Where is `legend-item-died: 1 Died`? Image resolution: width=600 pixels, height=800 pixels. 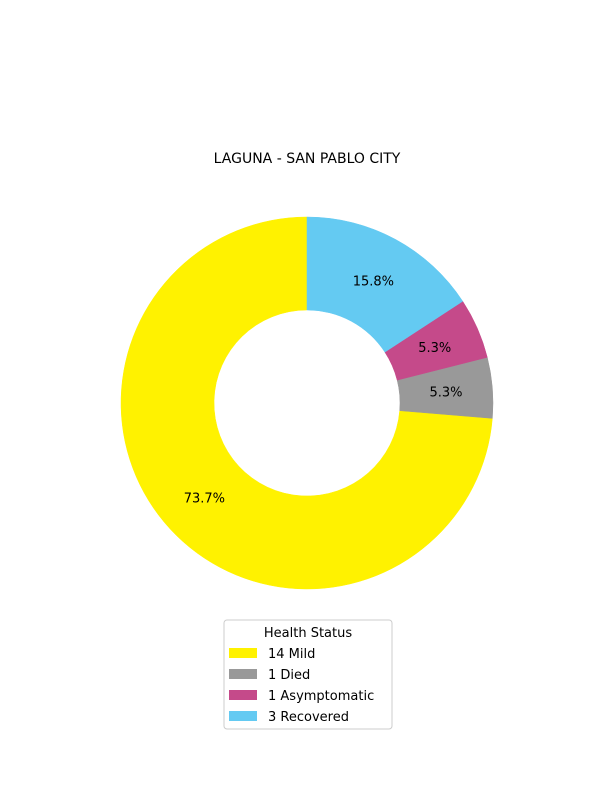
legend-item-died: 1 Died is located at coordinates (269, 675).